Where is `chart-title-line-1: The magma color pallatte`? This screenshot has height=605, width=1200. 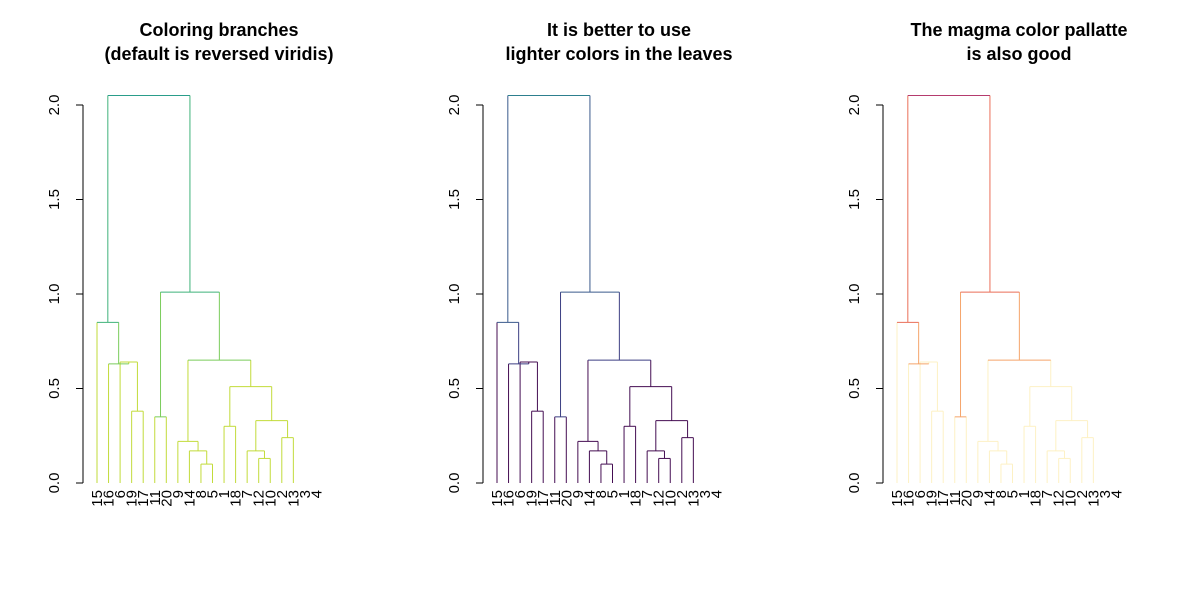 chart-title-line-1: The magma color pallatte is located at coordinates (1018, 30).